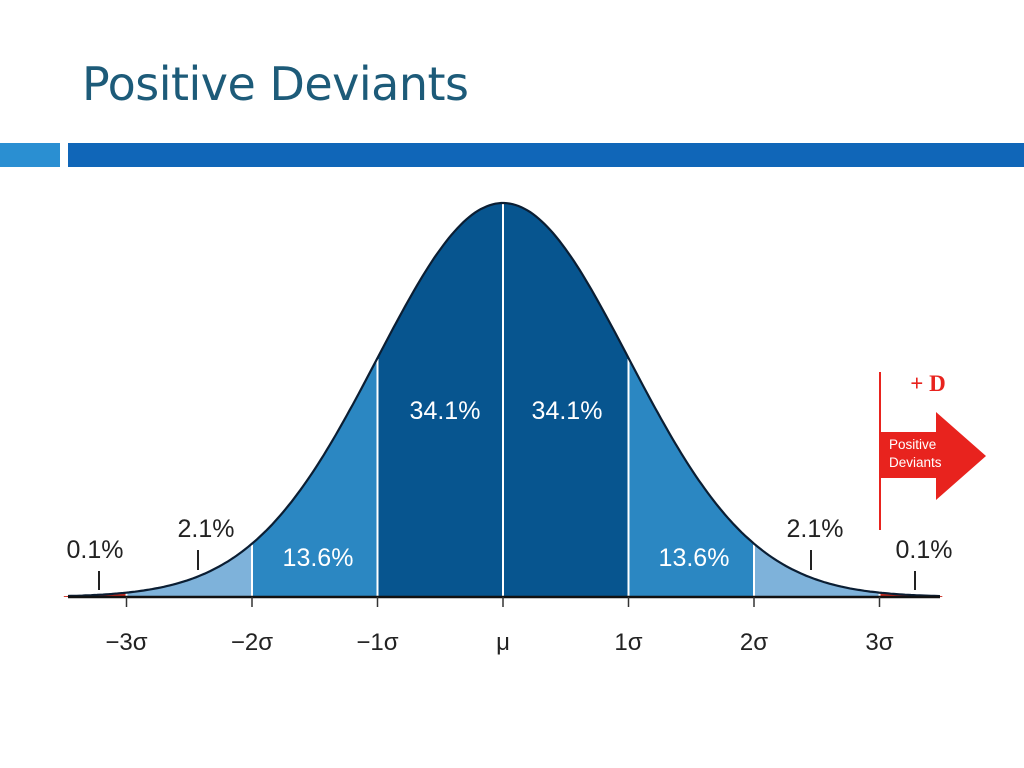 This screenshot has height=768, width=1024. Describe the element at coordinates (628, 642) in the screenshot. I see `x-tick-label: 1σ` at that location.